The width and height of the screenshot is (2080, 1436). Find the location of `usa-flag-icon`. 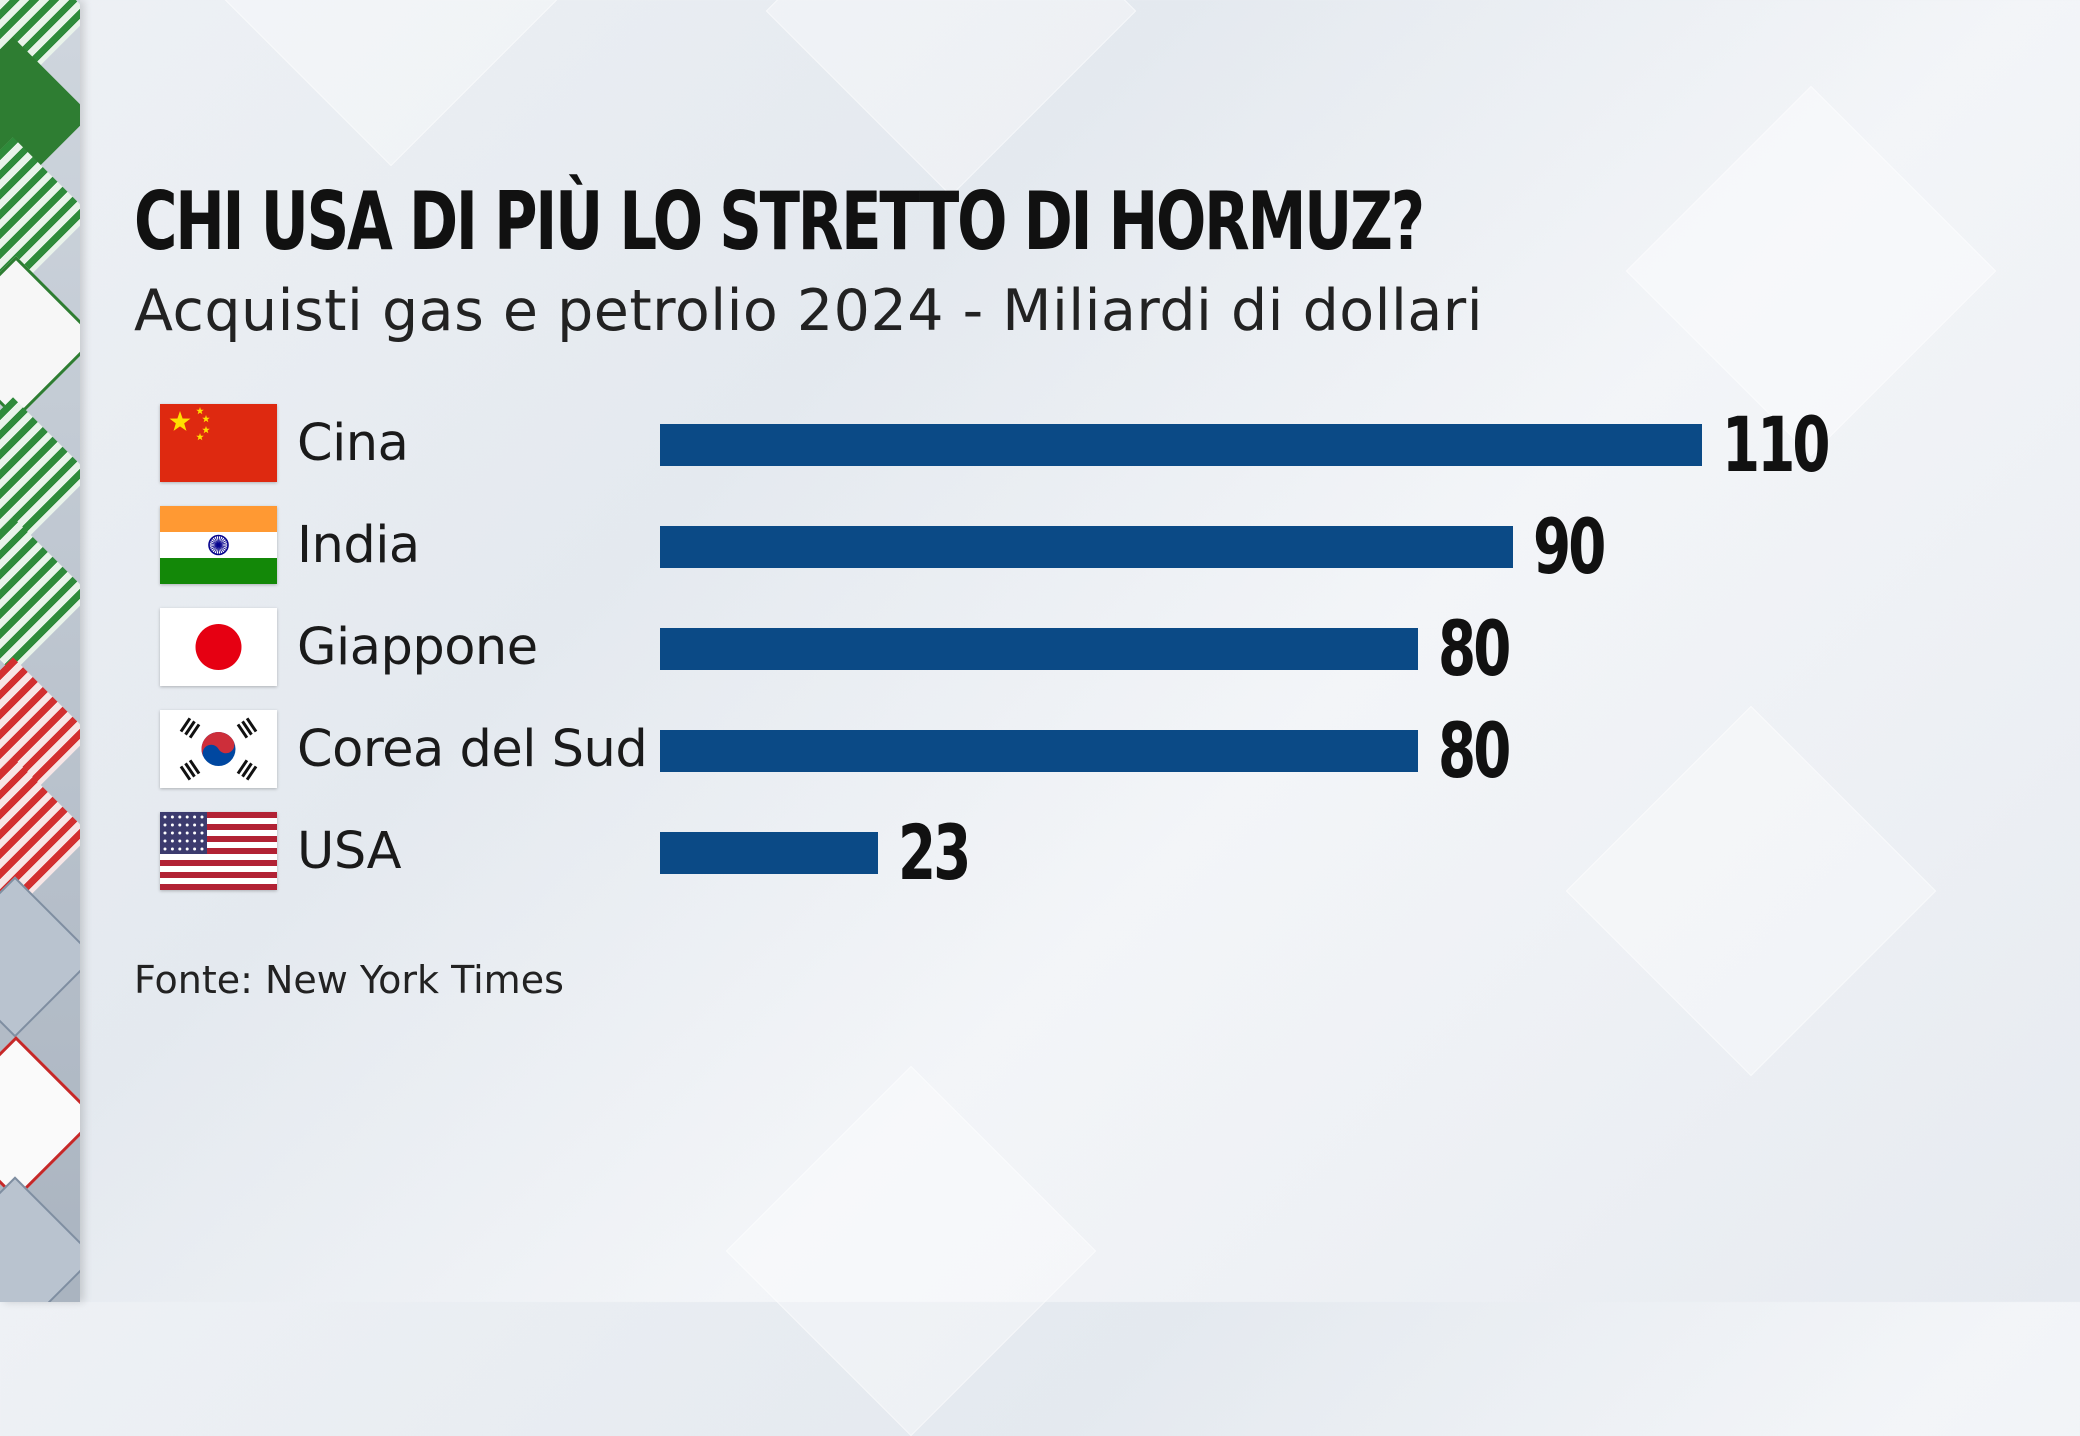

usa-flag-icon is located at coordinates (218, 851).